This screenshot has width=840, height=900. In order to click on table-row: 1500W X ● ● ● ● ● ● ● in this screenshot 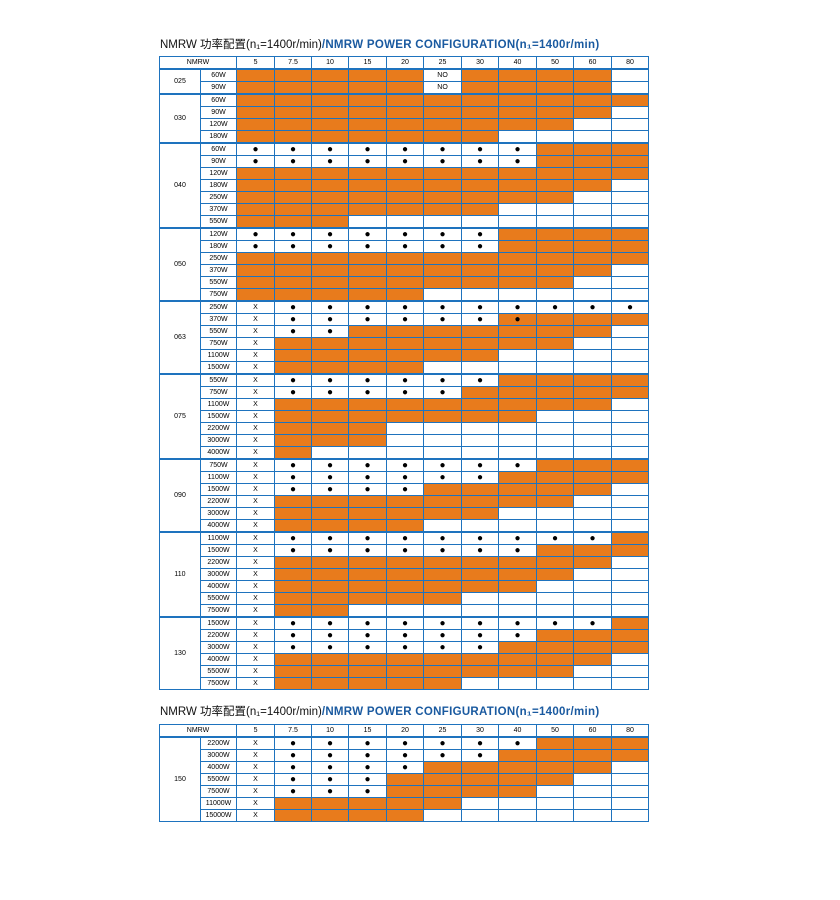, I will do `click(405, 550)`.